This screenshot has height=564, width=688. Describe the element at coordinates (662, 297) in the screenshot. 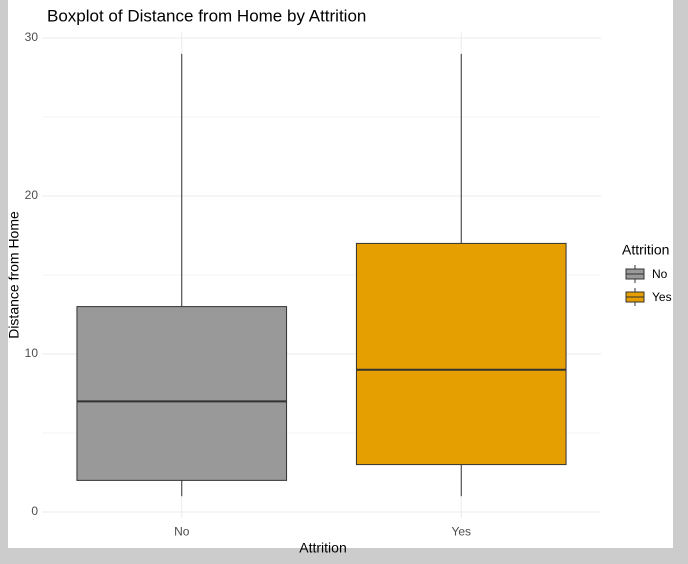

I see `legend-label: Yes` at that location.